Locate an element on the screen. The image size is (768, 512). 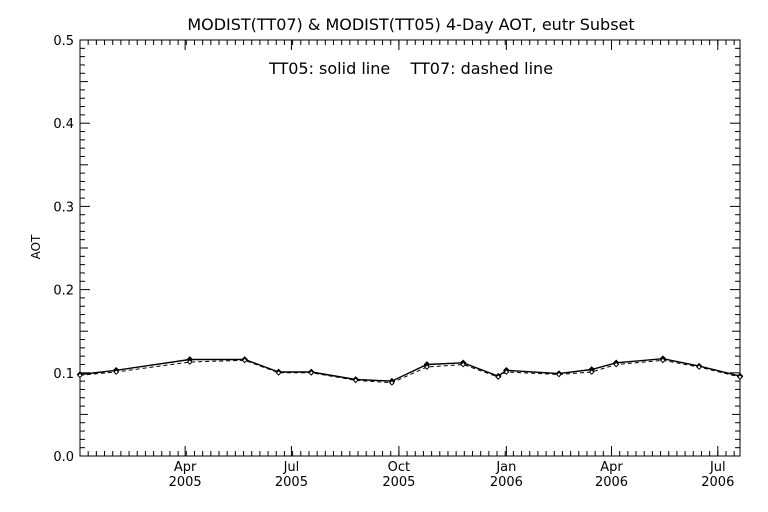
y-tick-label: 0.0 is located at coordinates (63, 457).